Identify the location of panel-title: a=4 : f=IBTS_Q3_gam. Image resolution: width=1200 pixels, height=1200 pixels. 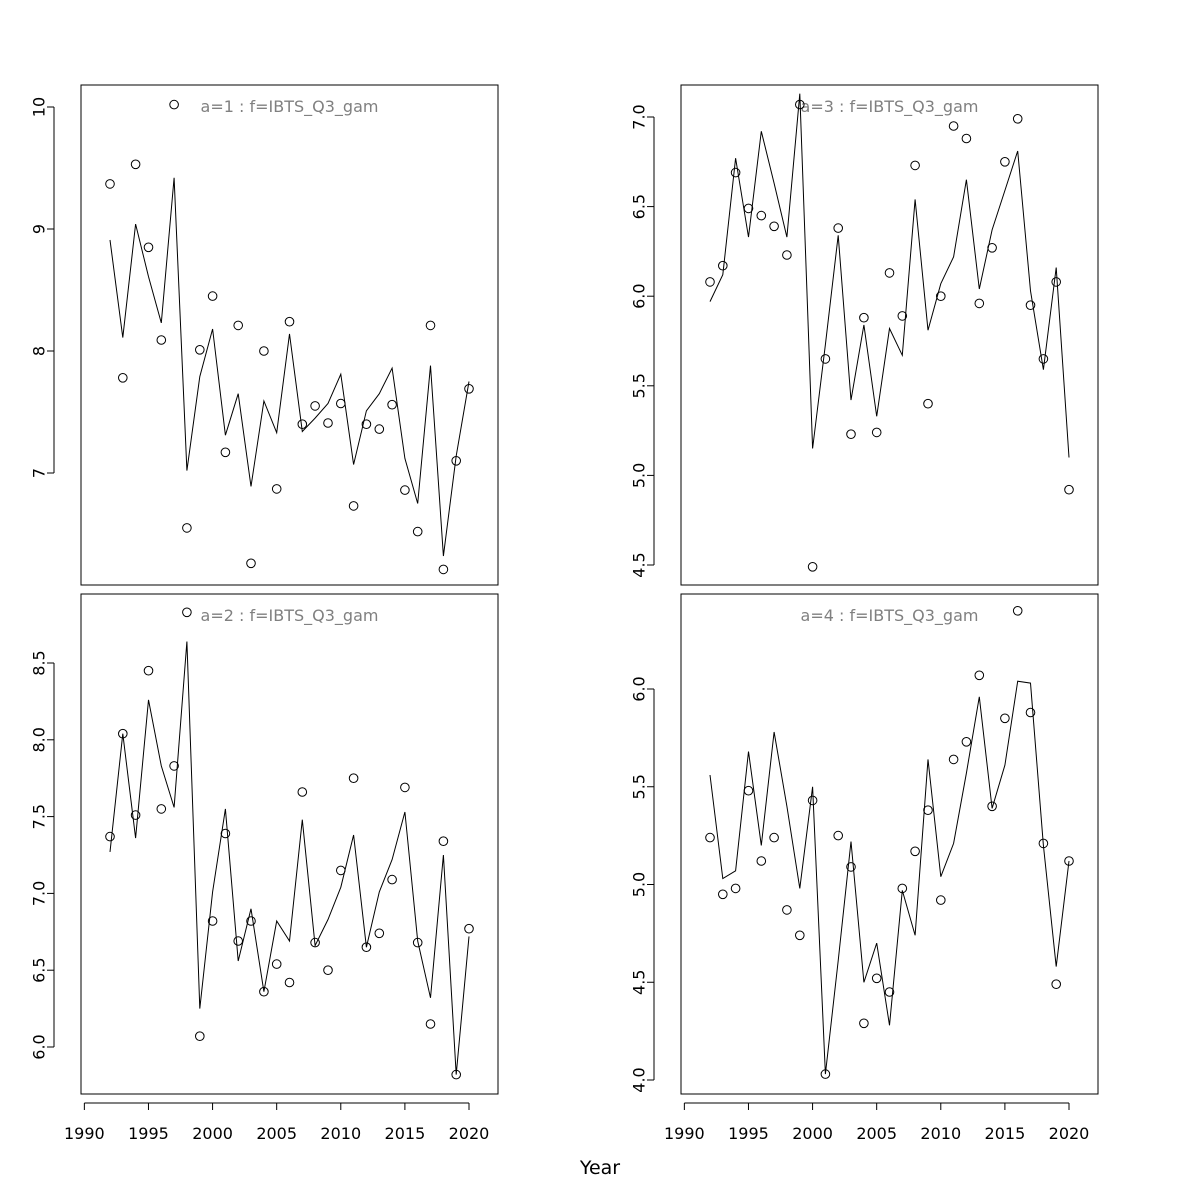
(890, 616).